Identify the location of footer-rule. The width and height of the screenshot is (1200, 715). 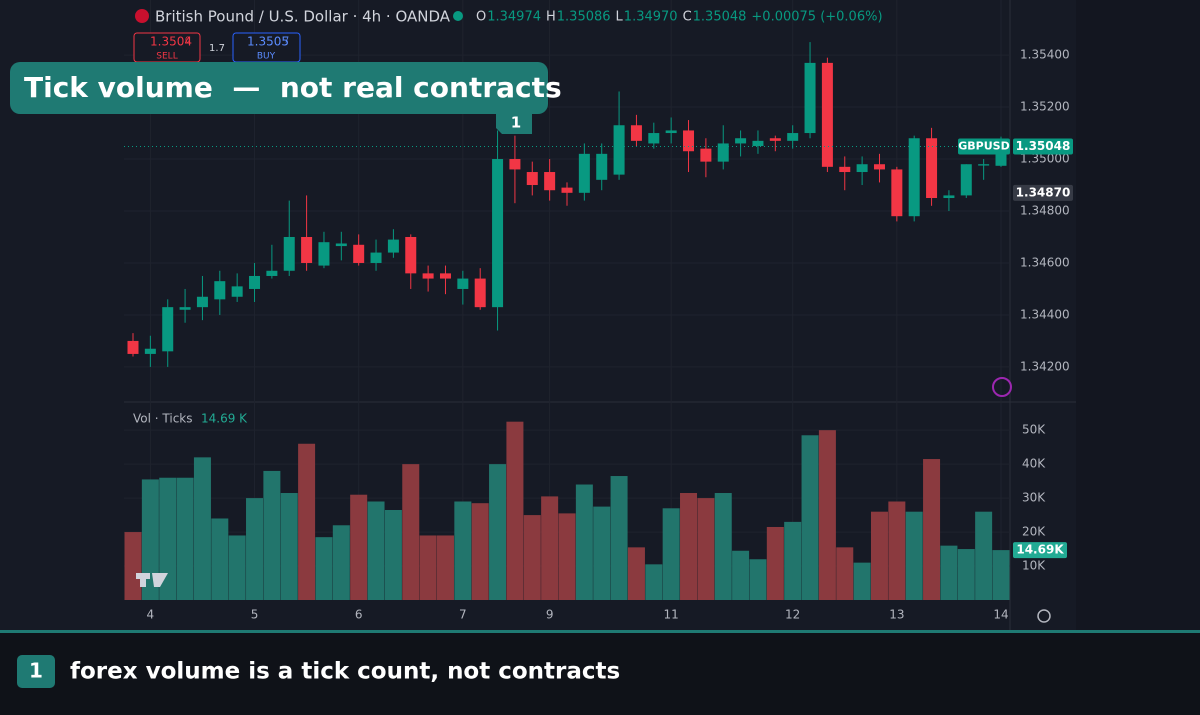
(600, 631).